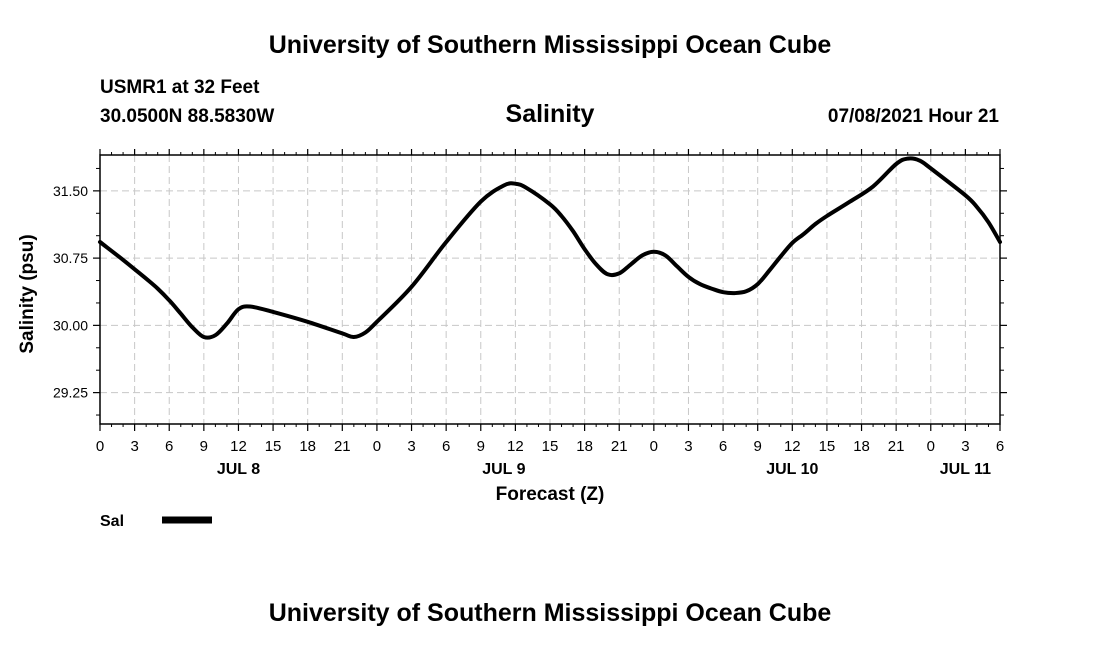  Describe the element at coordinates (70, 258) in the screenshot. I see `y-tick-label: 30.75` at that location.